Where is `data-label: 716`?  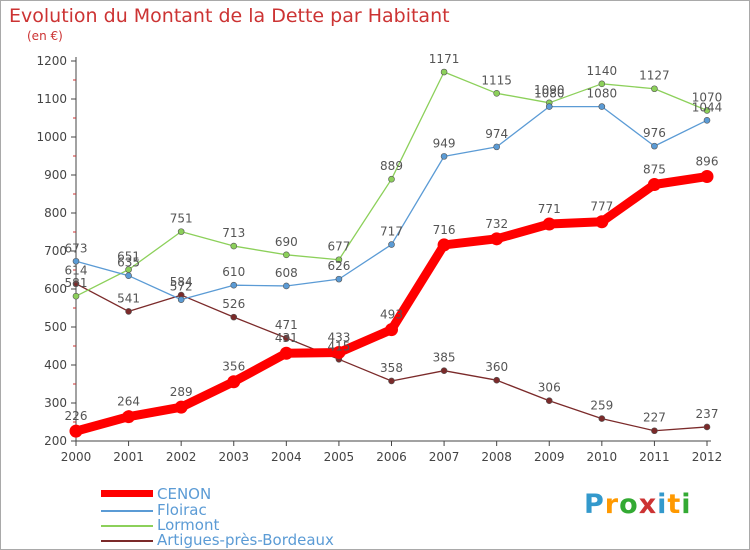
data-label: 716 is located at coordinates (444, 230).